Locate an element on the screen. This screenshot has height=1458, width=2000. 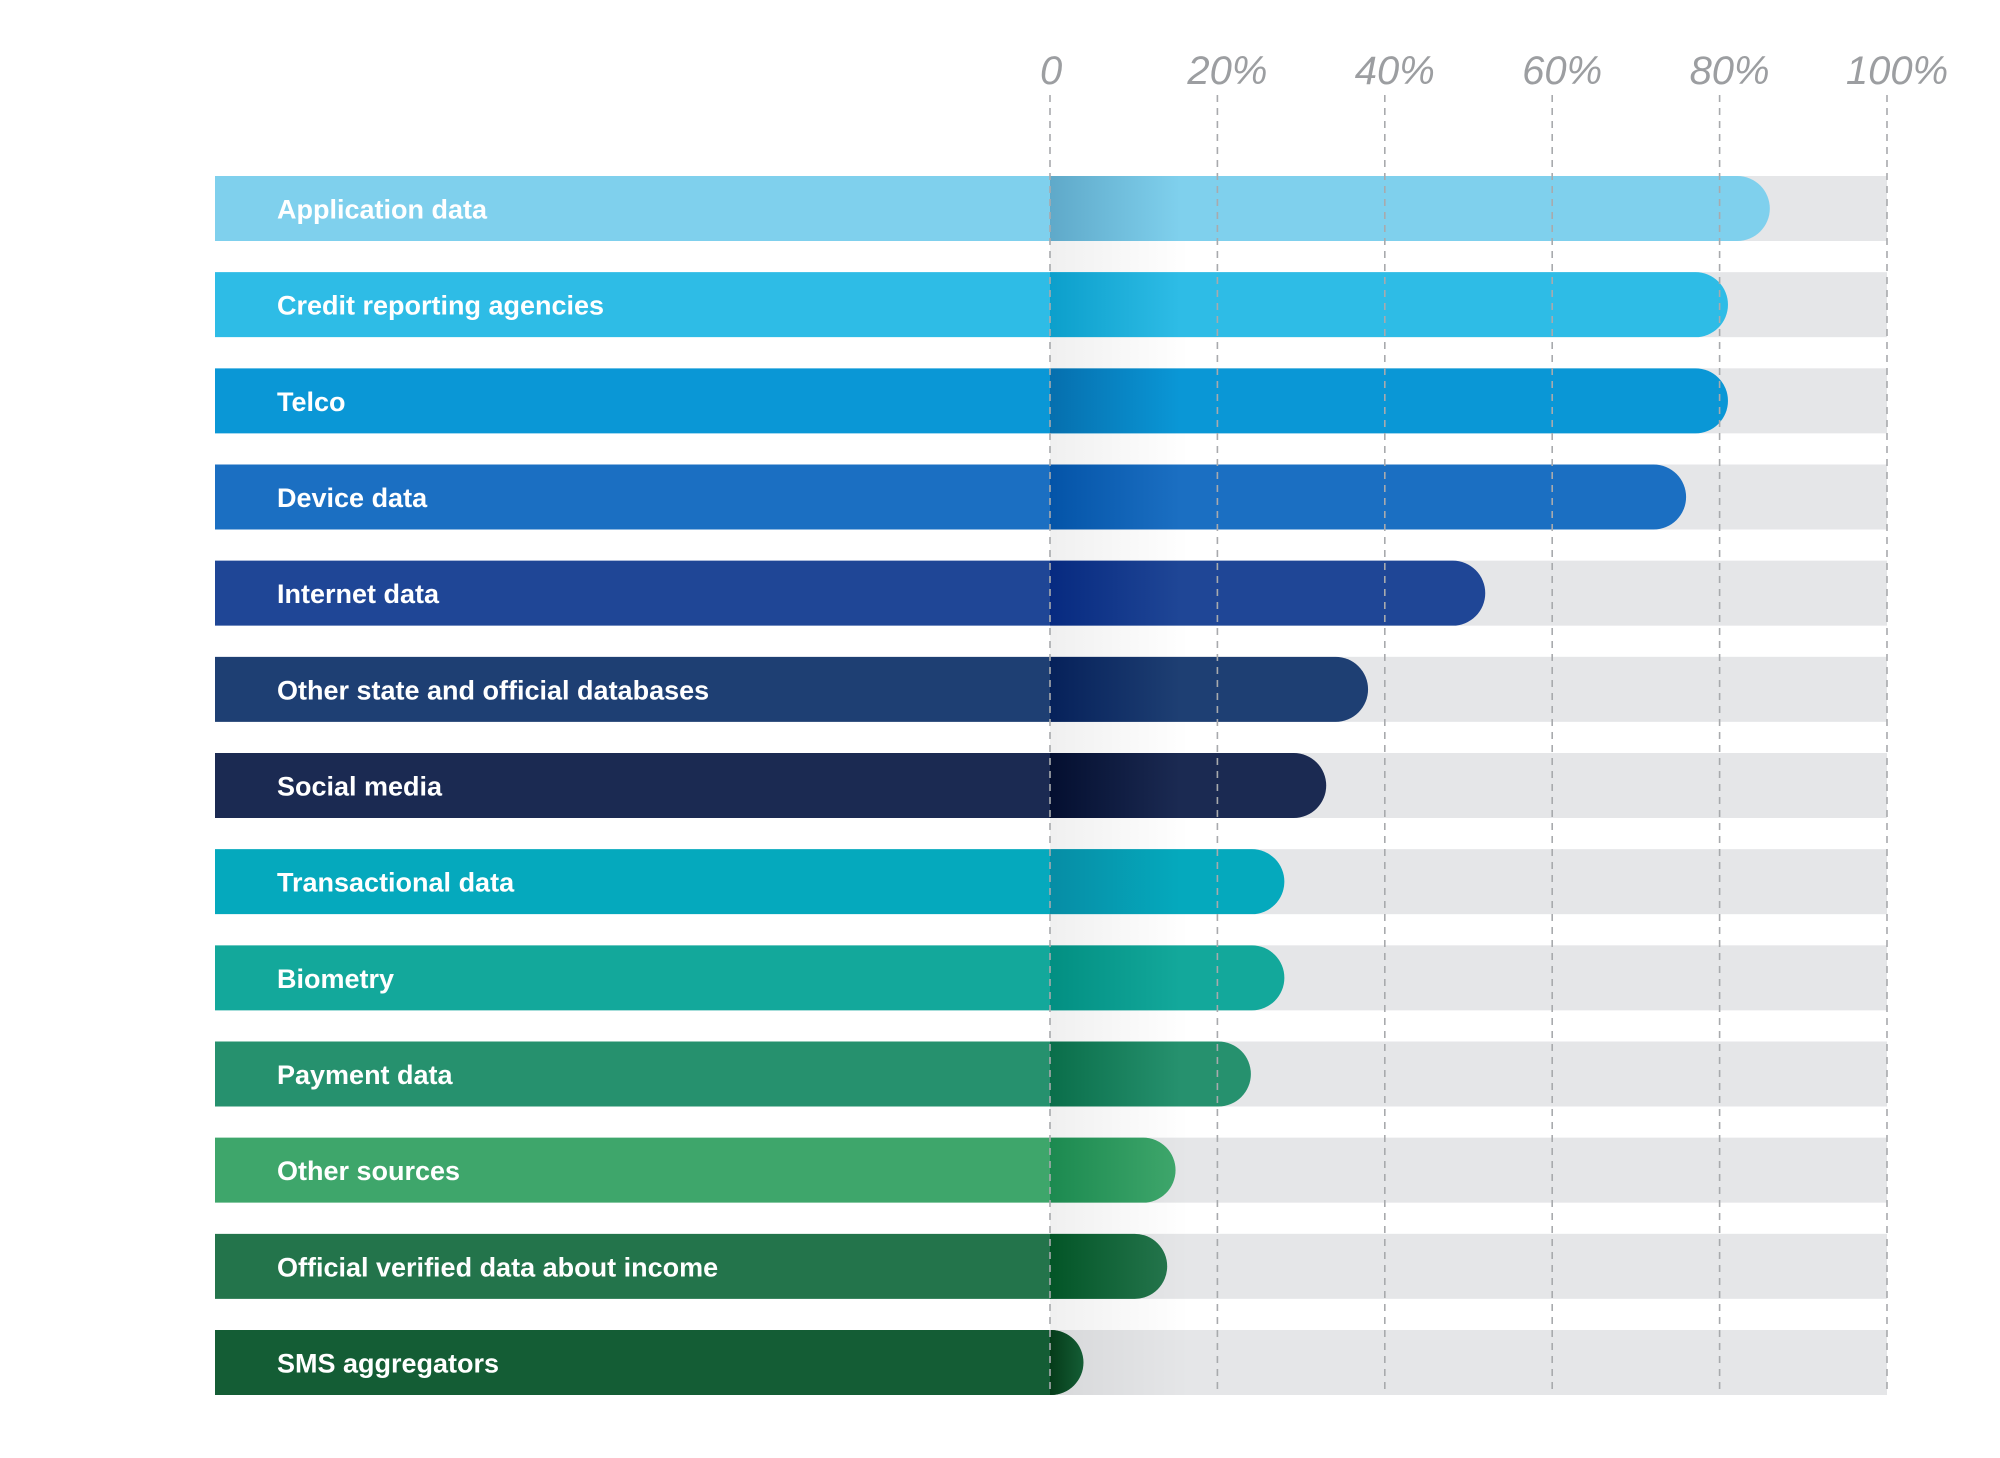
bar-label: Internet data is located at coordinates (358, 594).